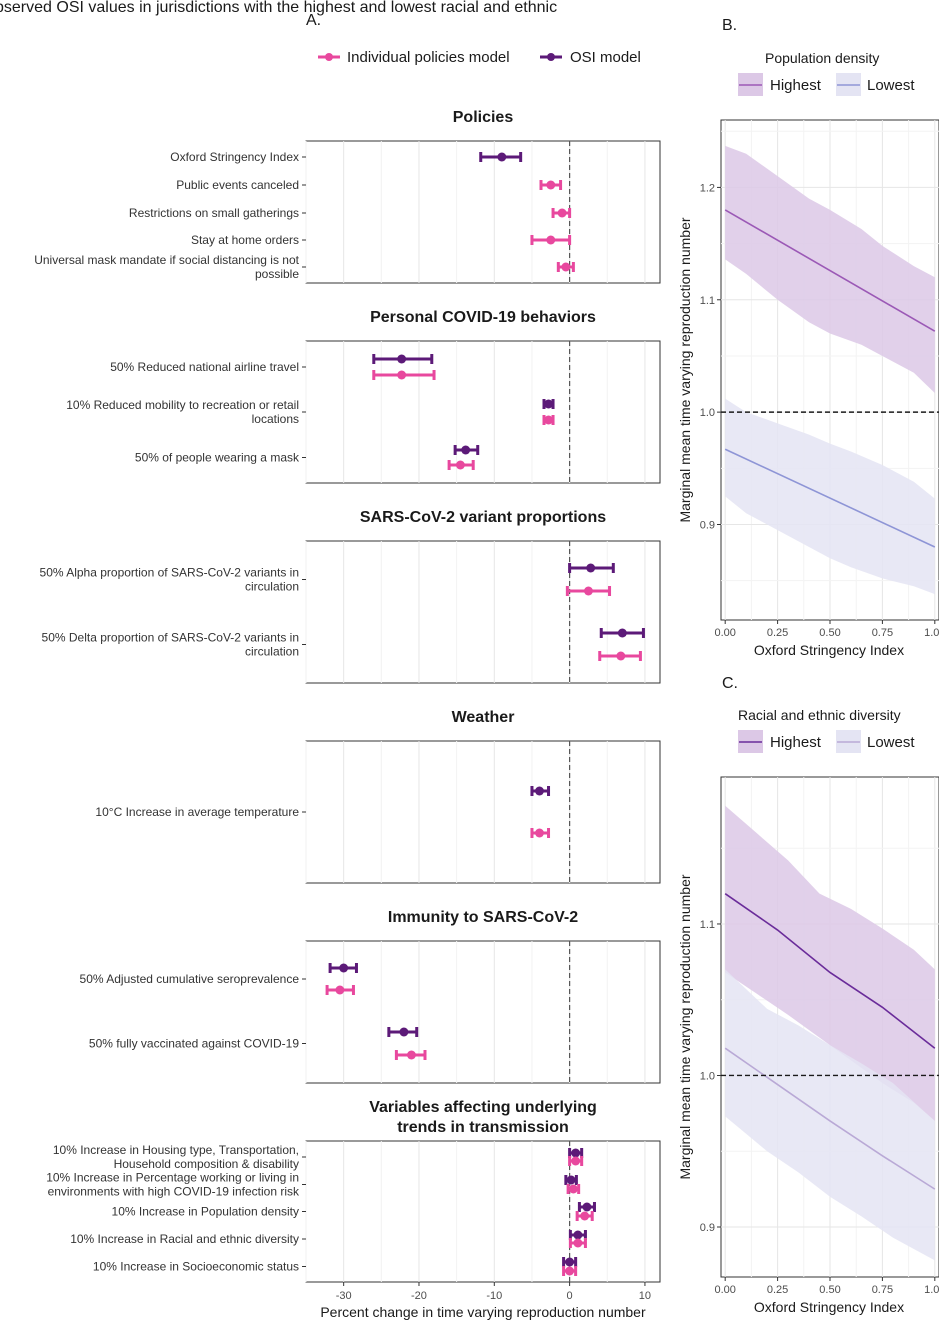 This screenshot has height=1321, width=939. What do you see at coordinates (217, 458) in the screenshot?
I see `row-label: 50% of people wearing a mask` at bounding box center [217, 458].